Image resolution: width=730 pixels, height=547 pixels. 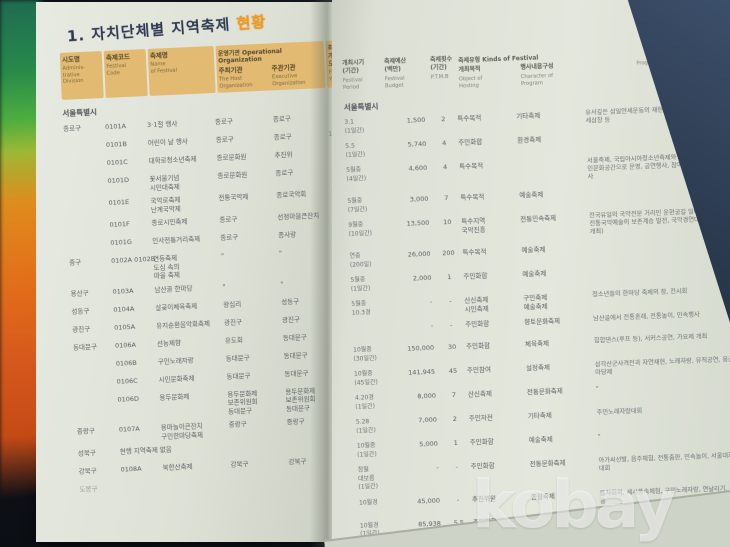 I want to click on left-cell-code: 0102A 0102B, so click(x=133, y=259).